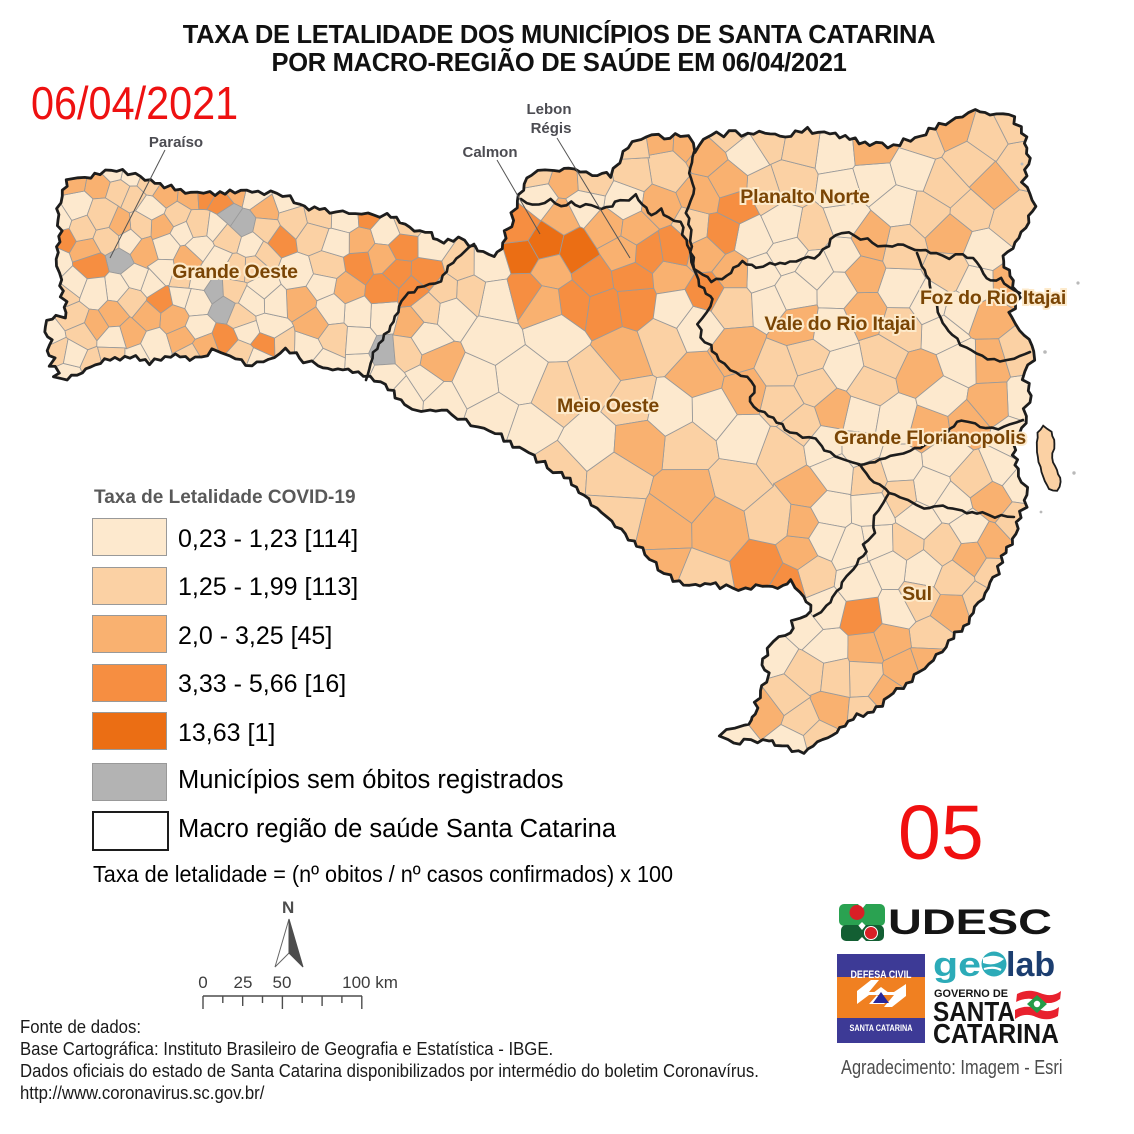  I want to click on svg-text: Vale do Rio Itajai, so click(839, 324).